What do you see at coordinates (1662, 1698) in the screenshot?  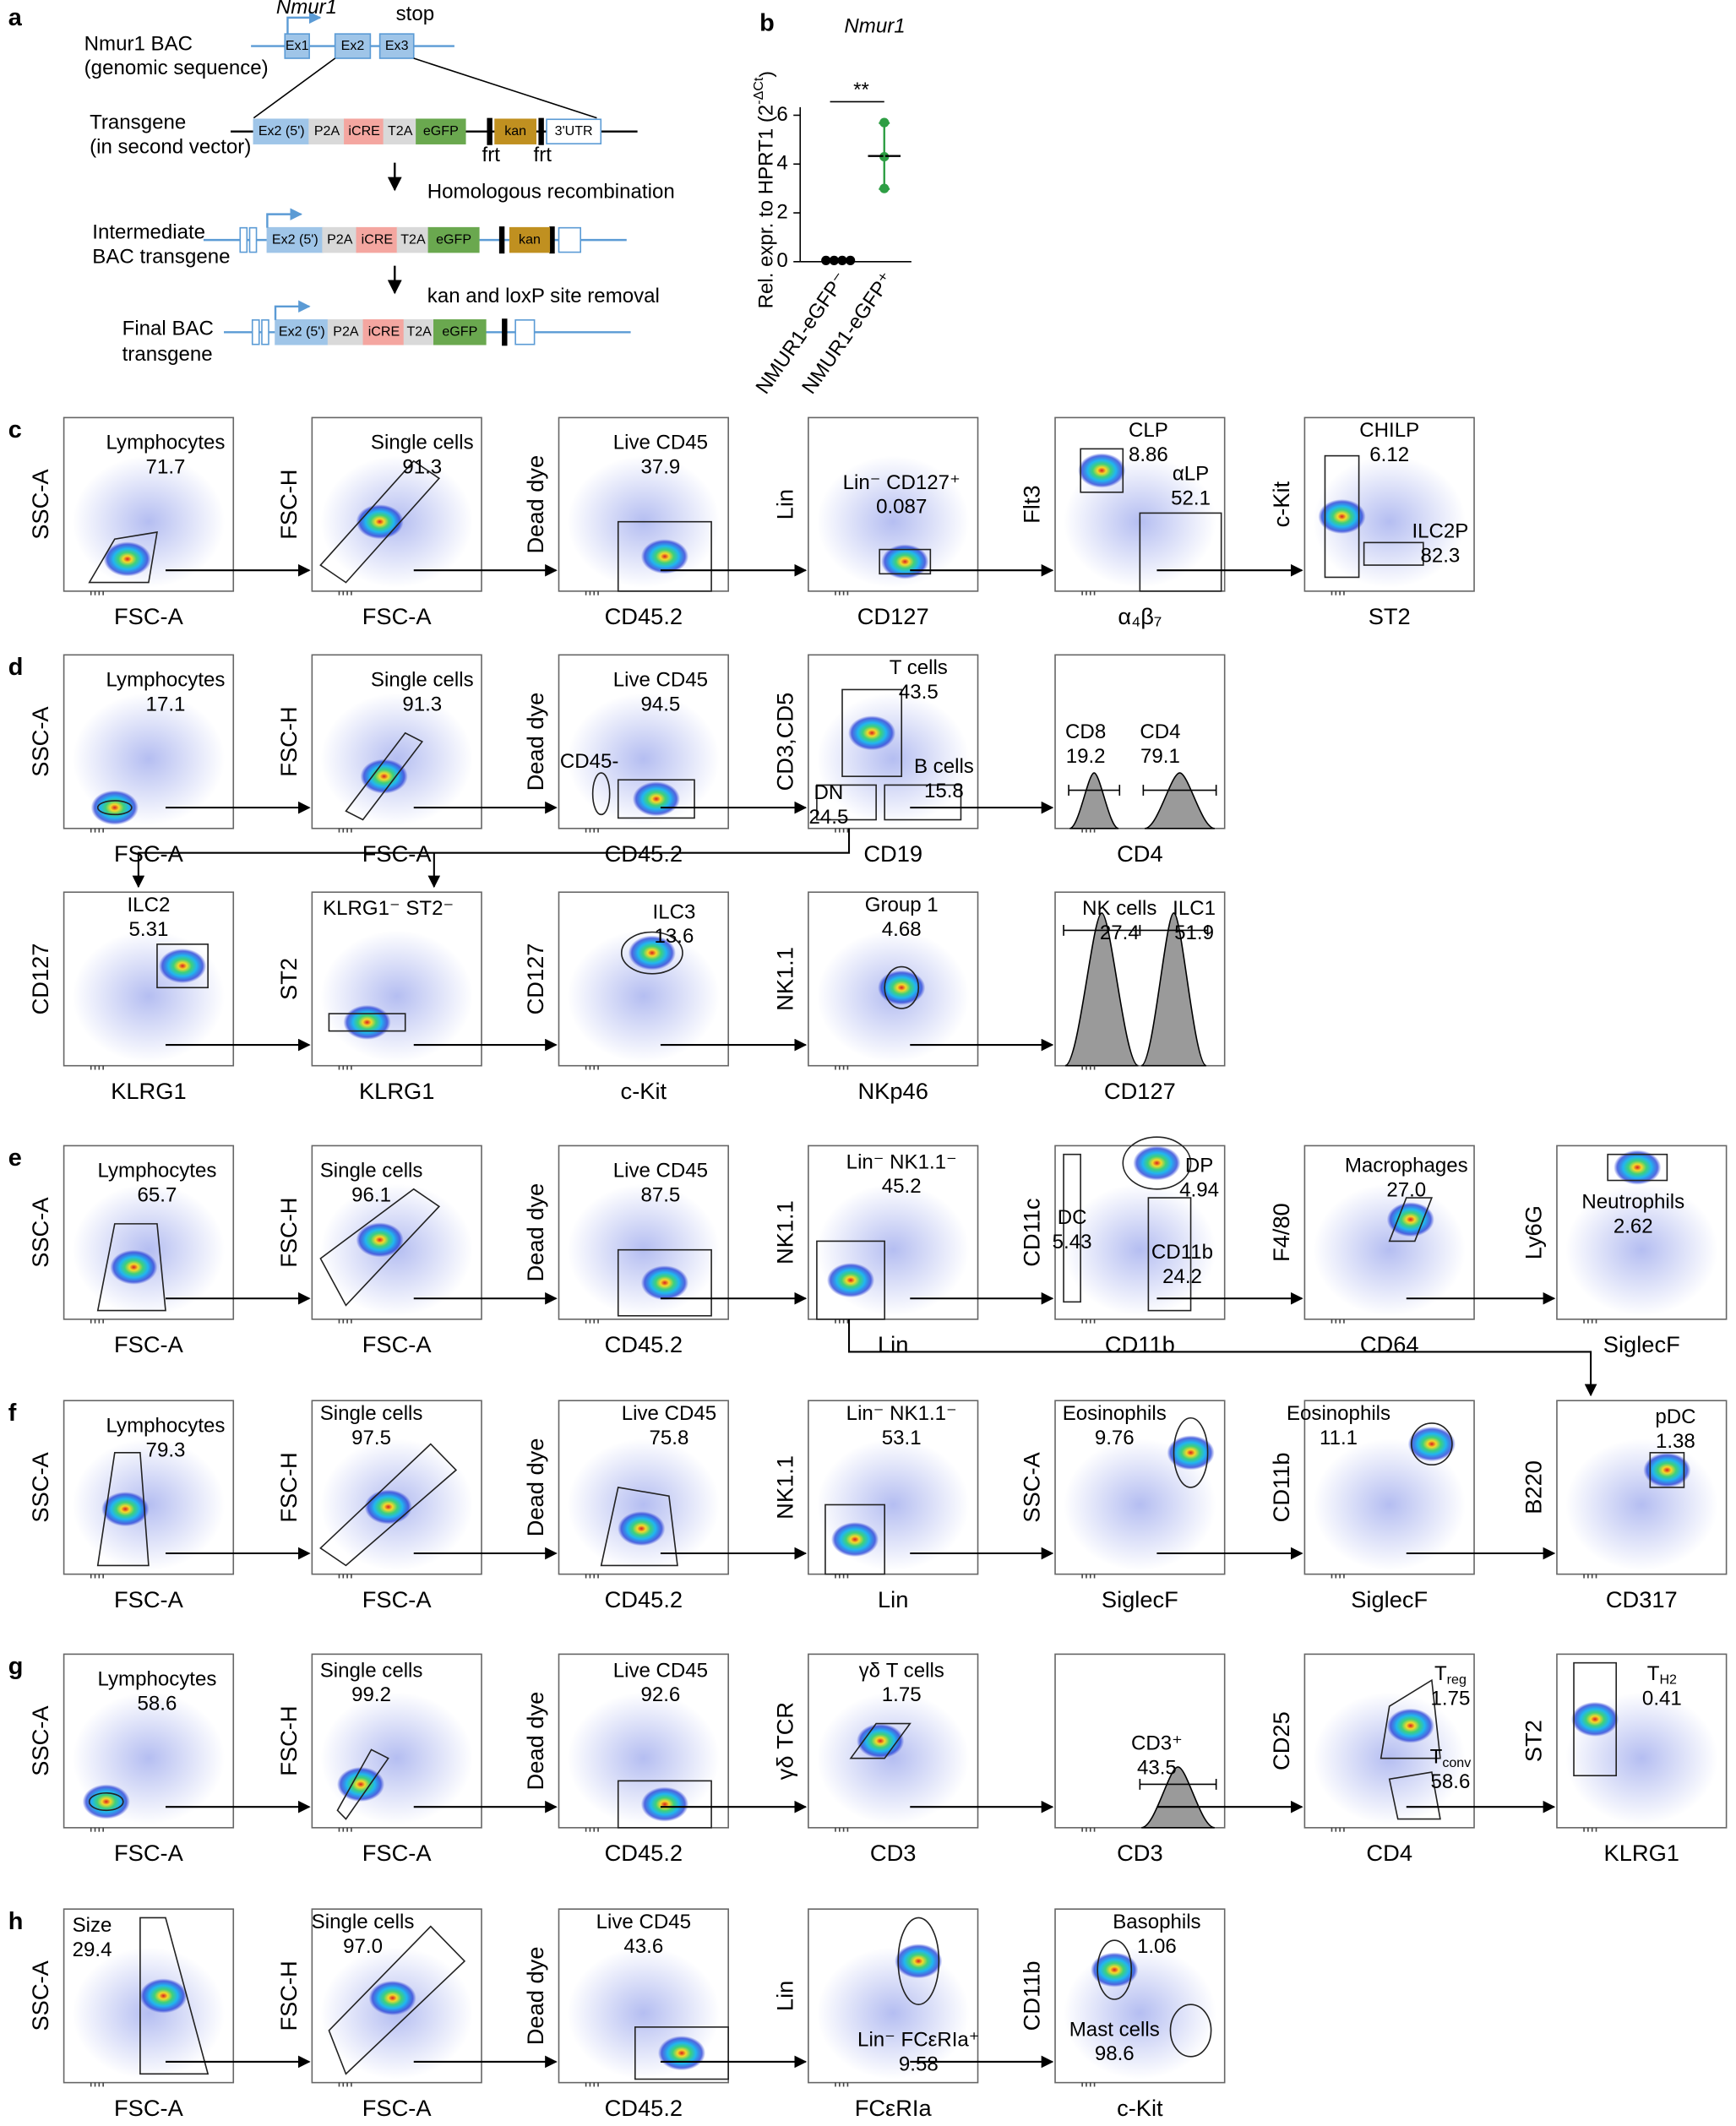 I see `gate-value: 0.41` at bounding box center [1662, 1698].